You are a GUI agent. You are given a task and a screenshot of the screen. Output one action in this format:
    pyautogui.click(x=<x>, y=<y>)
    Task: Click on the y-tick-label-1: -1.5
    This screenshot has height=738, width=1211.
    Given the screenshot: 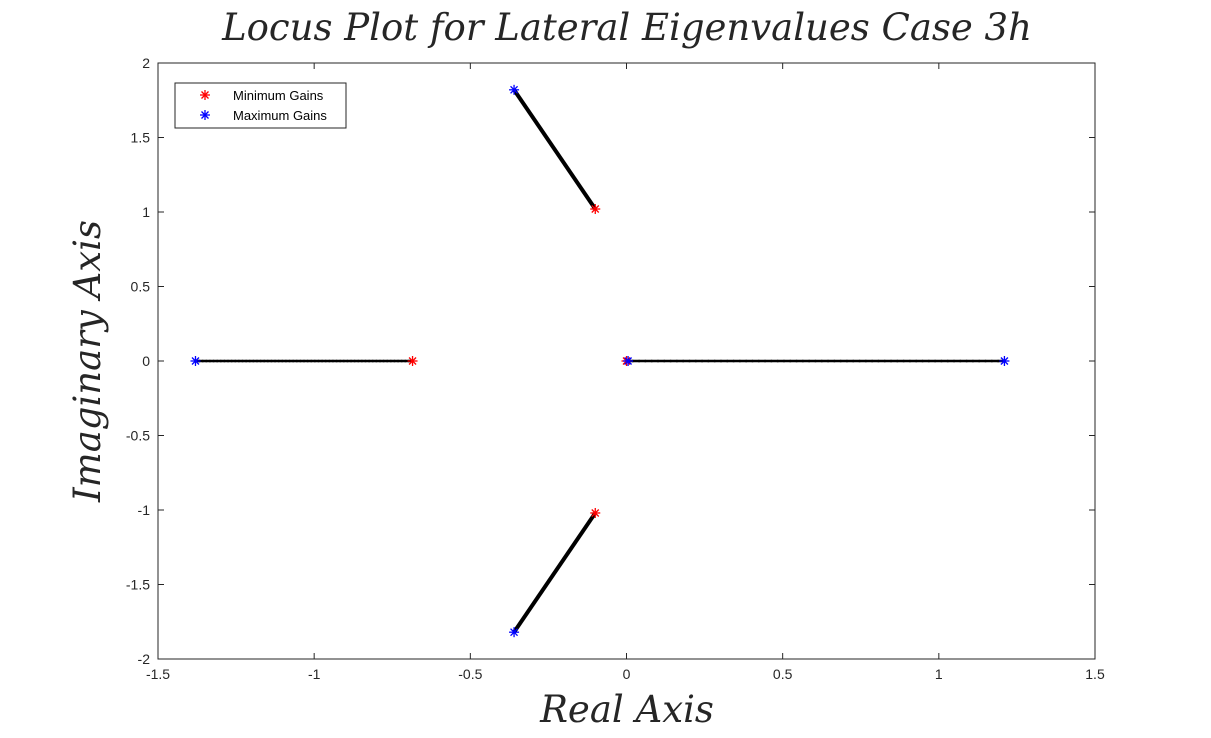 What is the action you would take?
    pyautogui.click(x=138, y=585)
    